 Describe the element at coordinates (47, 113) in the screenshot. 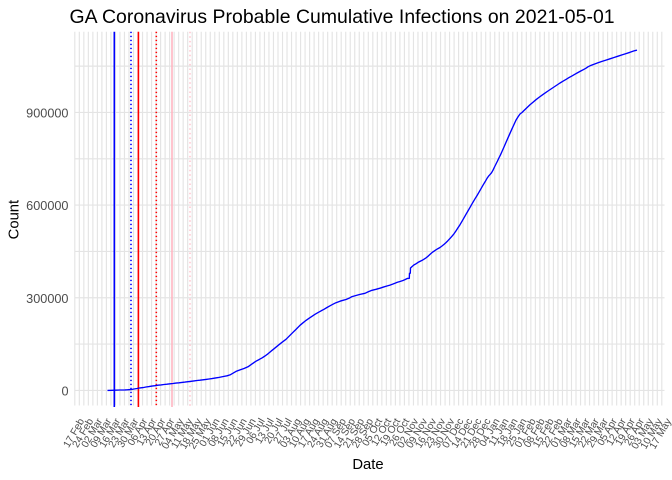

I see `svg-text: 900000` at that location.